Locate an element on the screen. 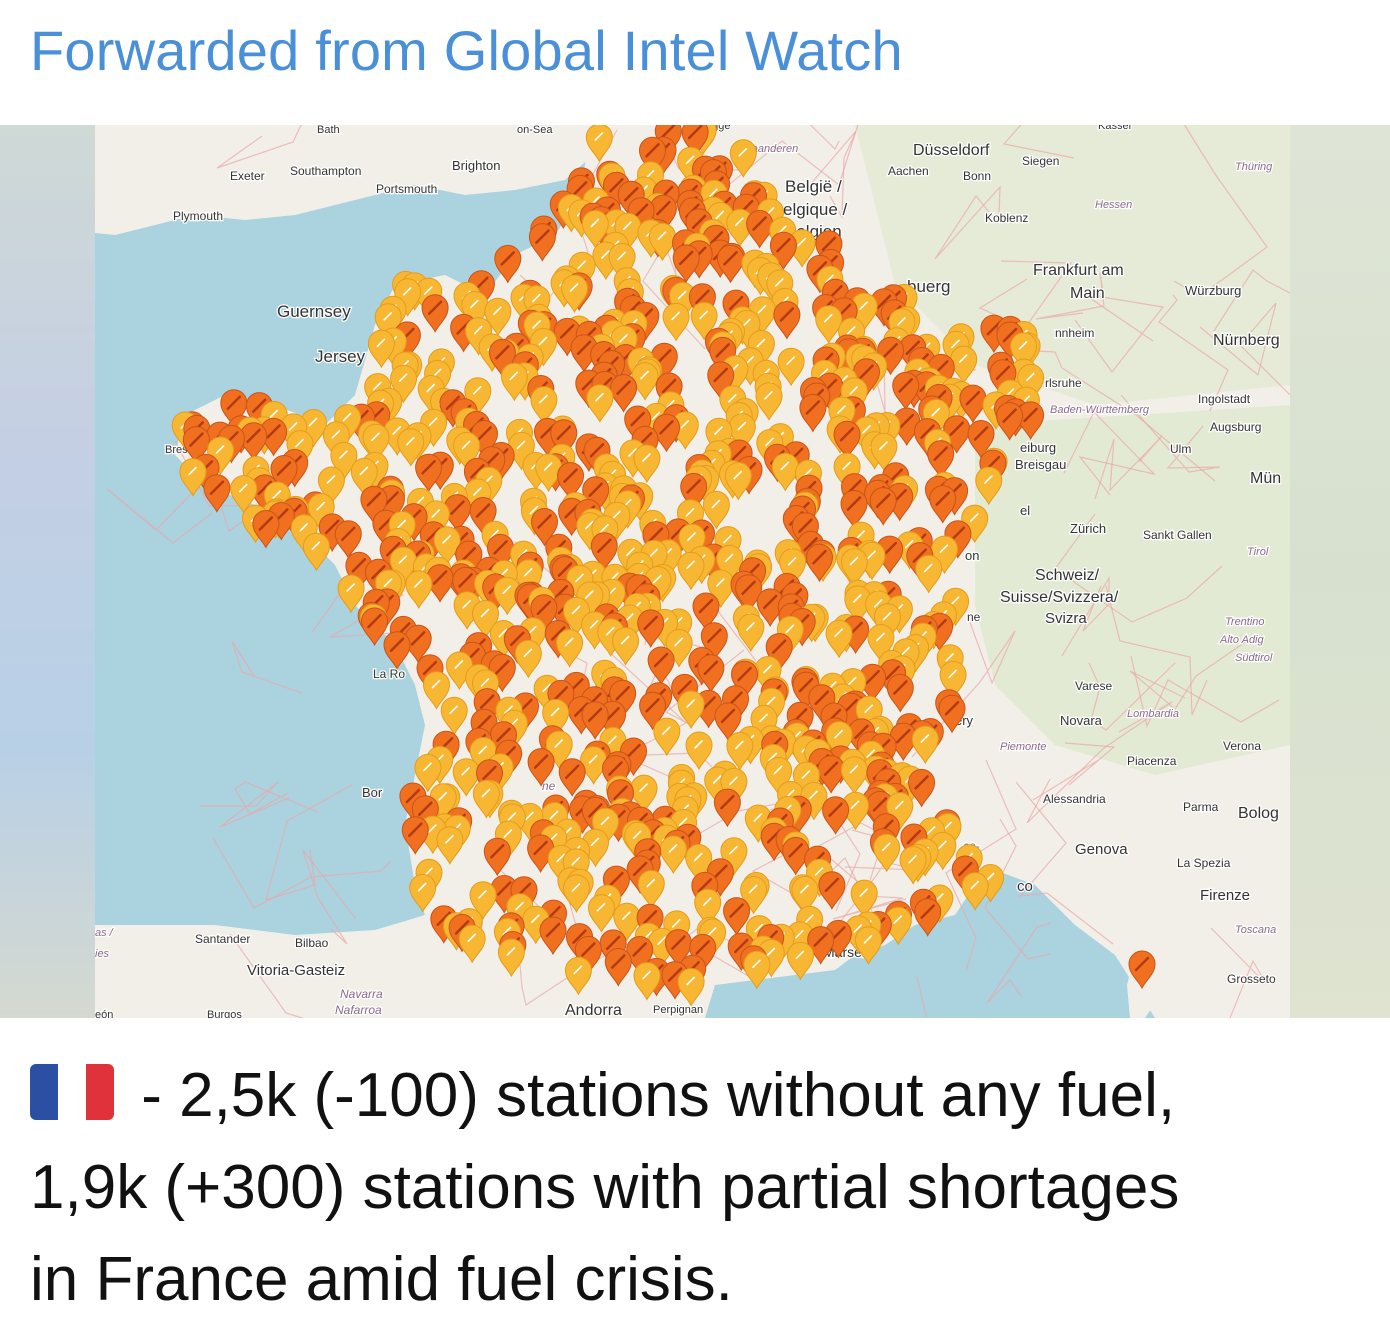  map-label-firenze: Firenze is located at coordinates (1225, 895).